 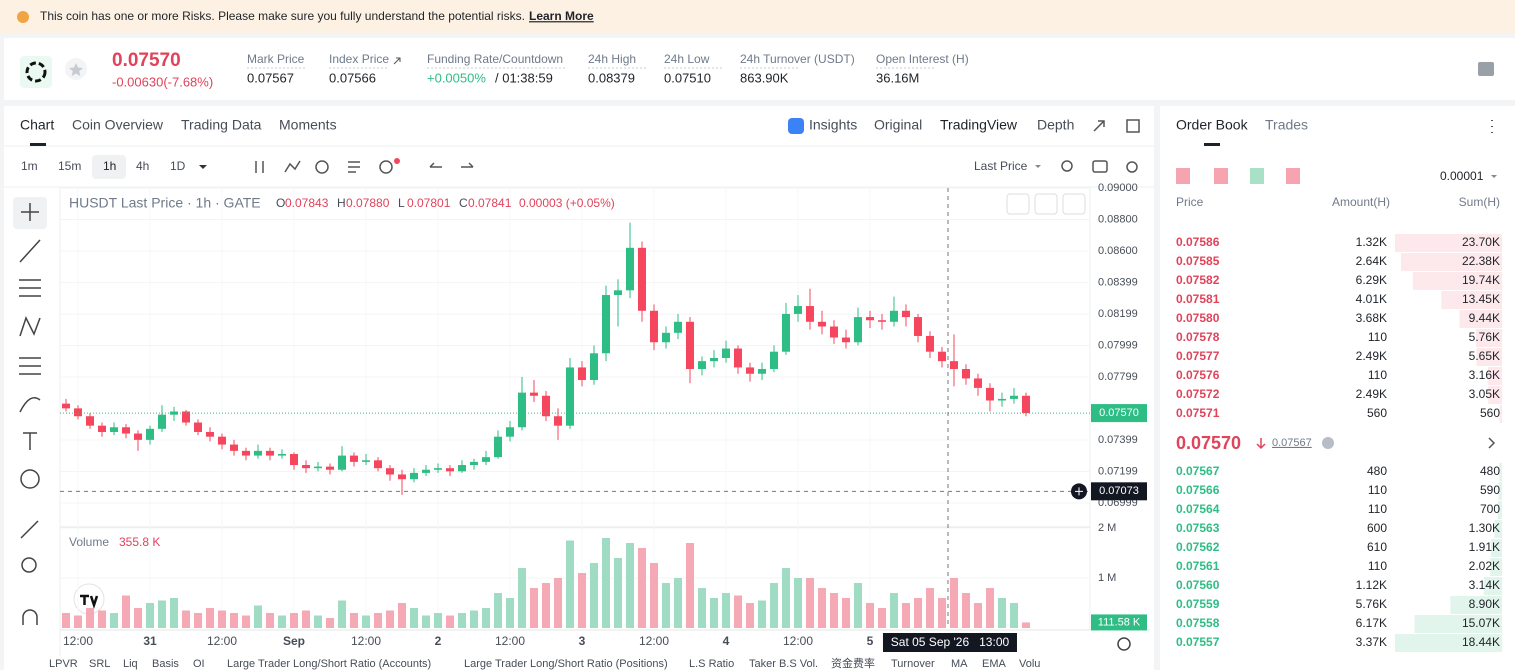 I want to click on depth-bar, so click(x=1492, y=586).